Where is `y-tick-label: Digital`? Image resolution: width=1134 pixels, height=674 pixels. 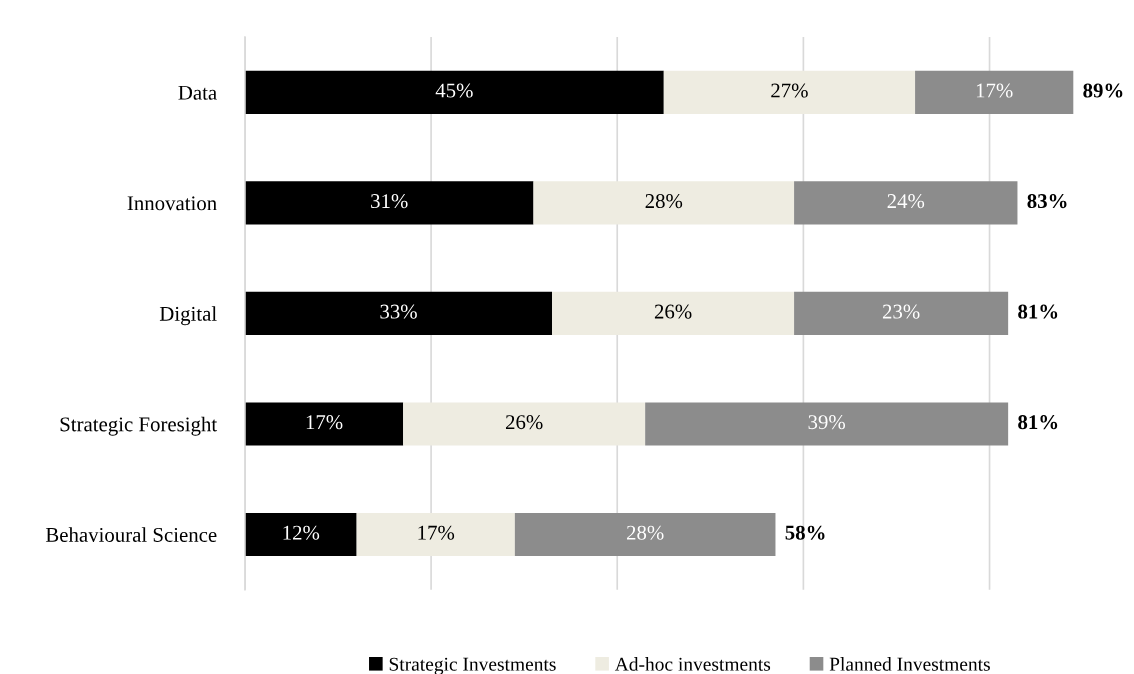 y-tick-label: Digital is located at coordinates (188, 316).